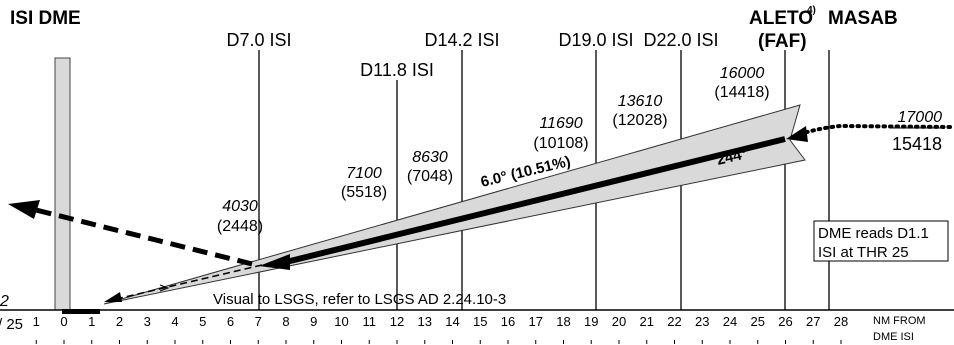  Describe the element at coordinates (647, 321) in the screenshot. I see `axis-tick-label: 21` at that location.